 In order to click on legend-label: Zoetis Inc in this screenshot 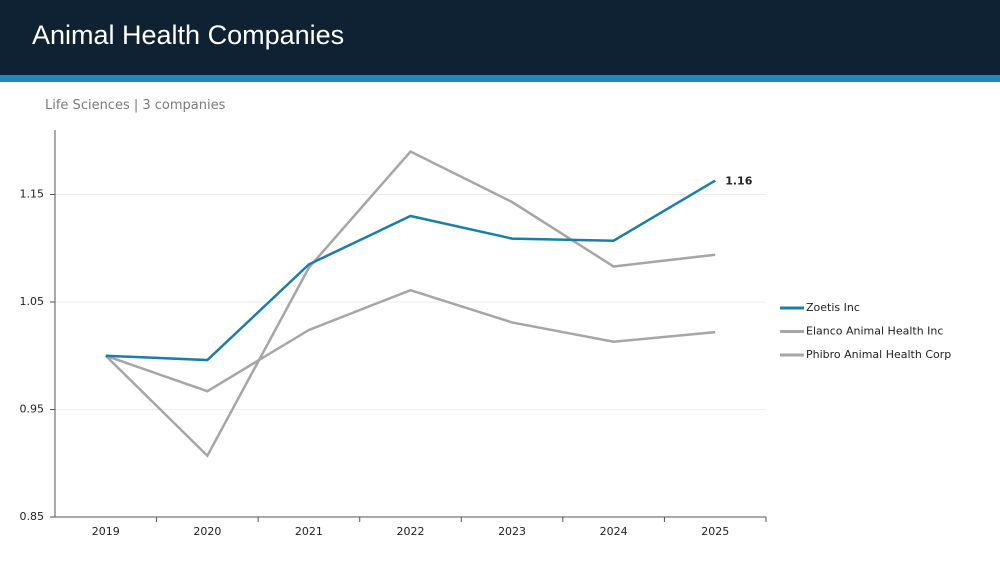, I will do `click(833, 307)`.